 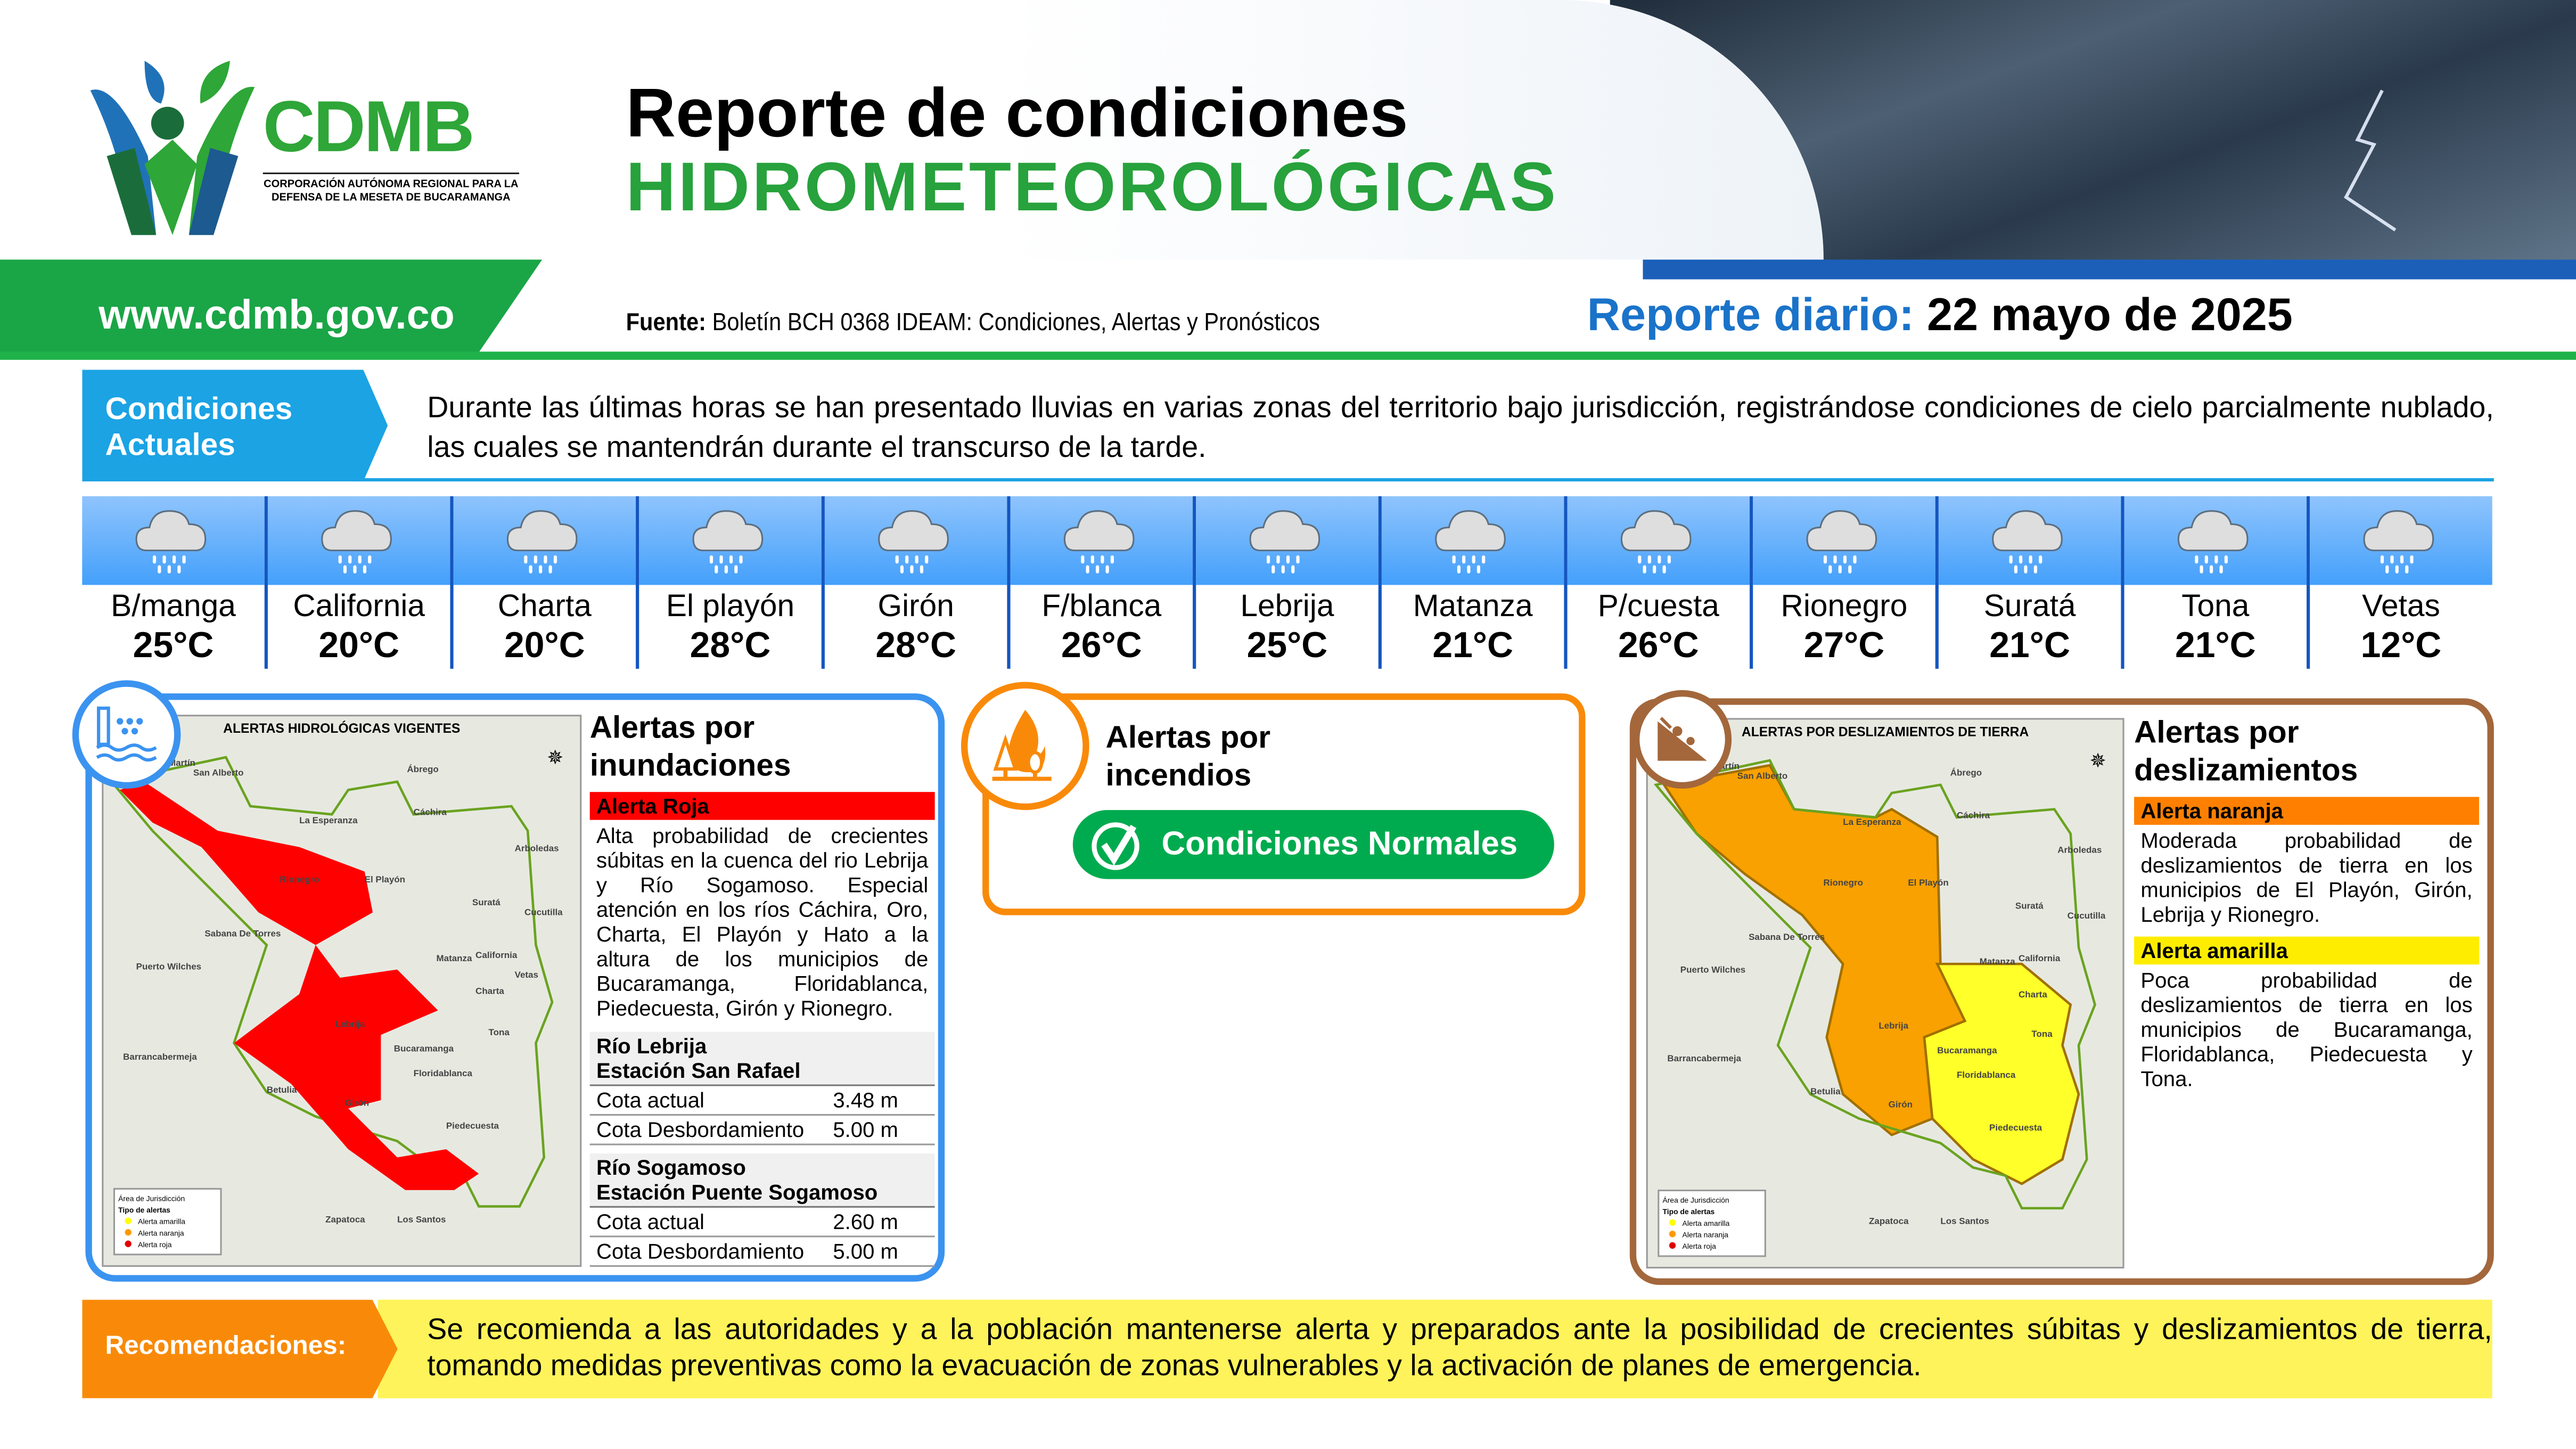 I want to click on yellow-alert-area, so click(x=2001, y=1073).